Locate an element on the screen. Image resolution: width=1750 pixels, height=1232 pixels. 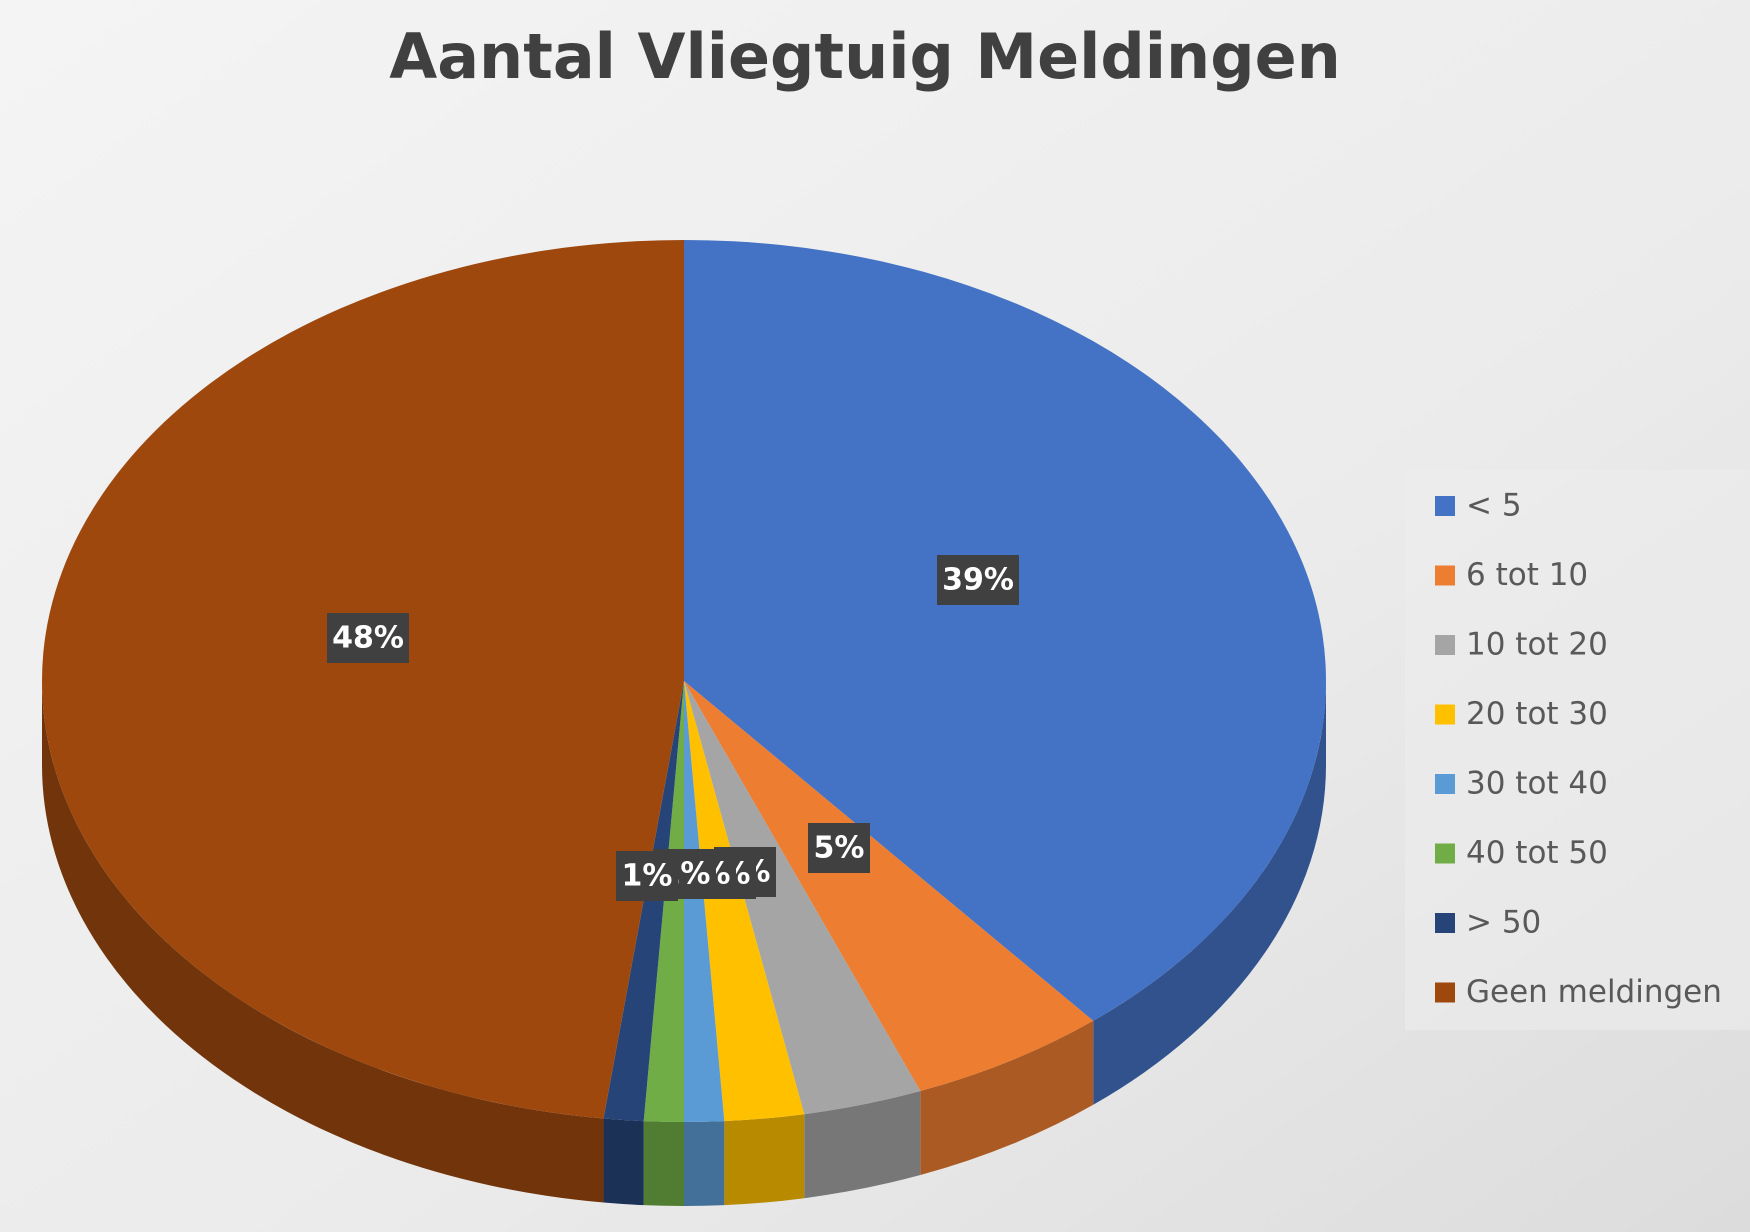
data-labels: 3%2%1%1%1%5%39%48% is located at coordinates (673, 728).